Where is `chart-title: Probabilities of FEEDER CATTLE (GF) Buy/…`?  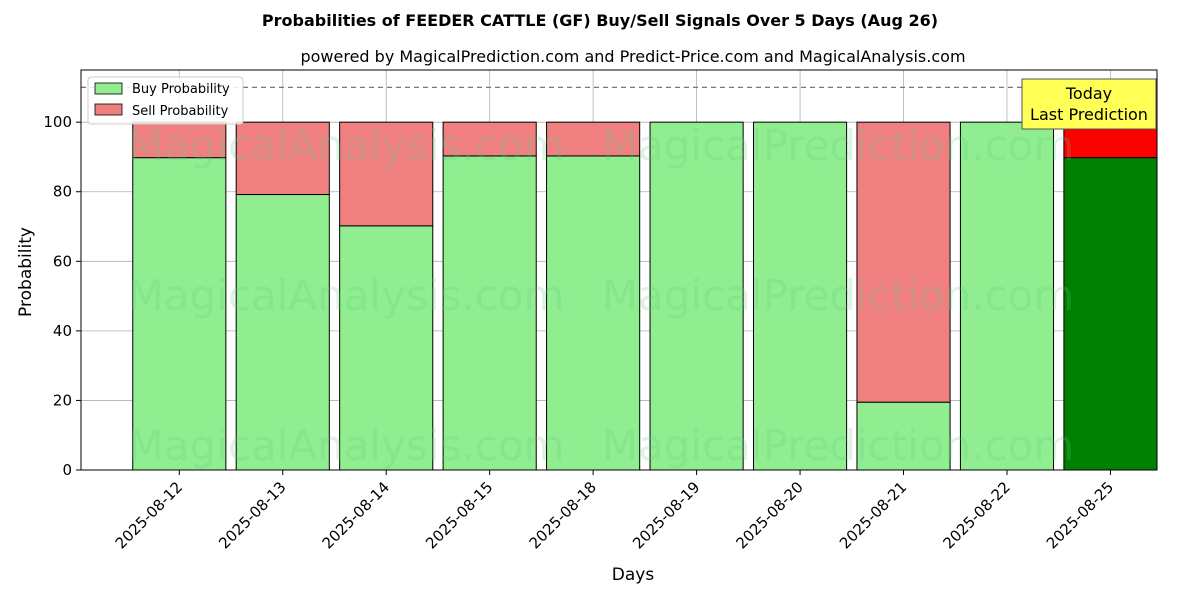 chart-title: Probabilities of FEEDER CATTLE (GF) Buy/… is located at coordinates (600, 20).